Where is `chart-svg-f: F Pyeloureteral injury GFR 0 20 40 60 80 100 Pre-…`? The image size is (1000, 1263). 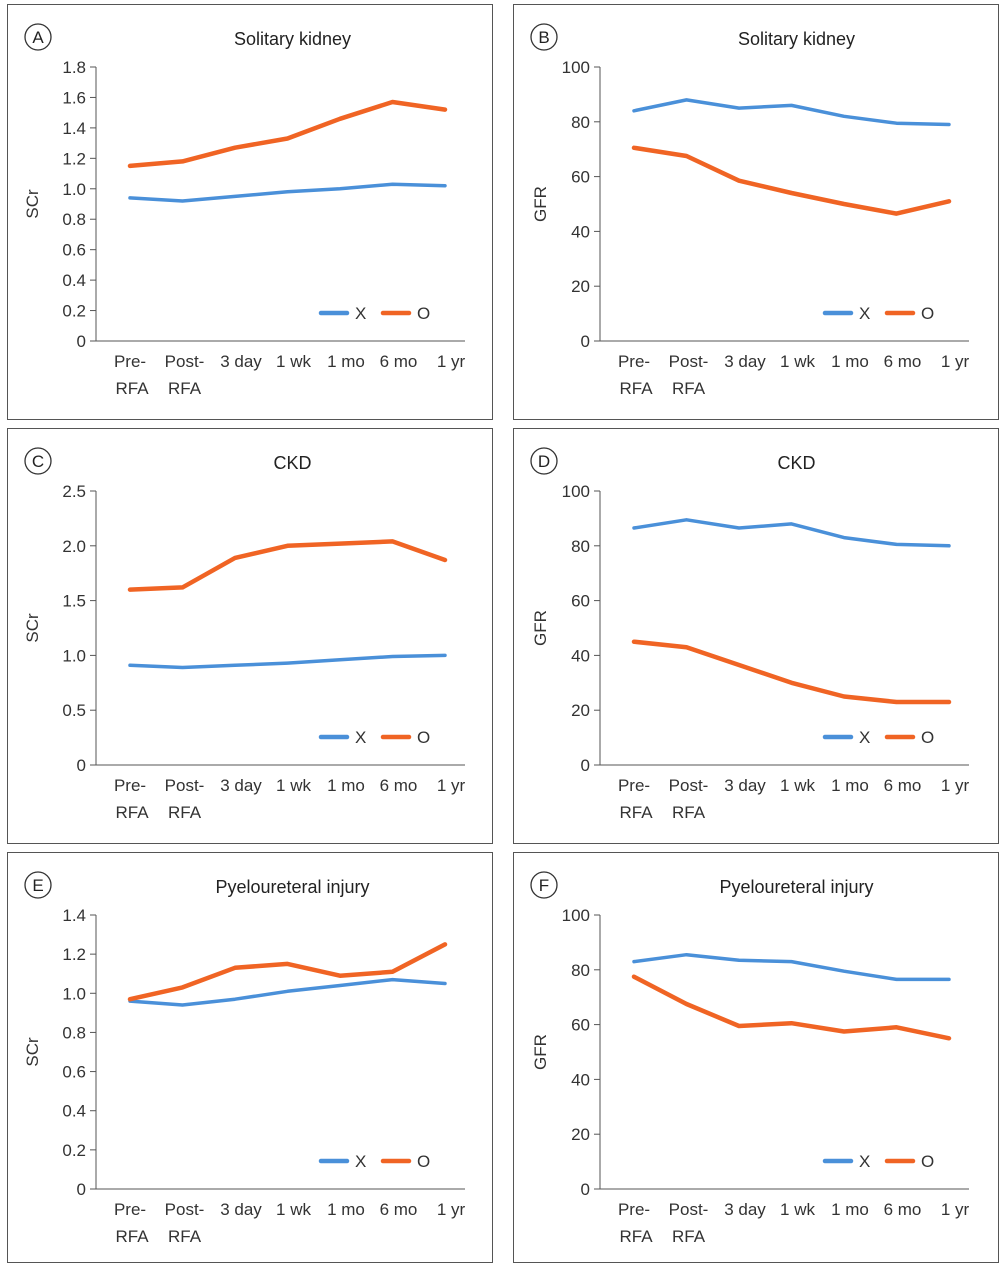
chart-svg-f: F Pyeloureteral injury GFR 0 20 40 60 80 100 Pre-… is located at coordinates (750, 1058).